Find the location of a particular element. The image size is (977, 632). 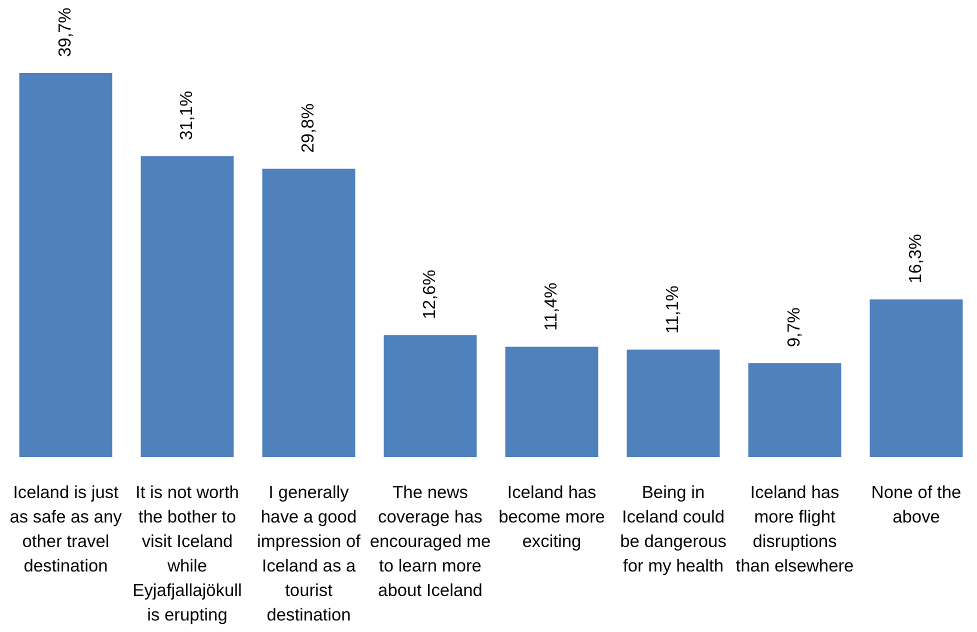

data-label: 39,7% is located at coordinates (64, 32).